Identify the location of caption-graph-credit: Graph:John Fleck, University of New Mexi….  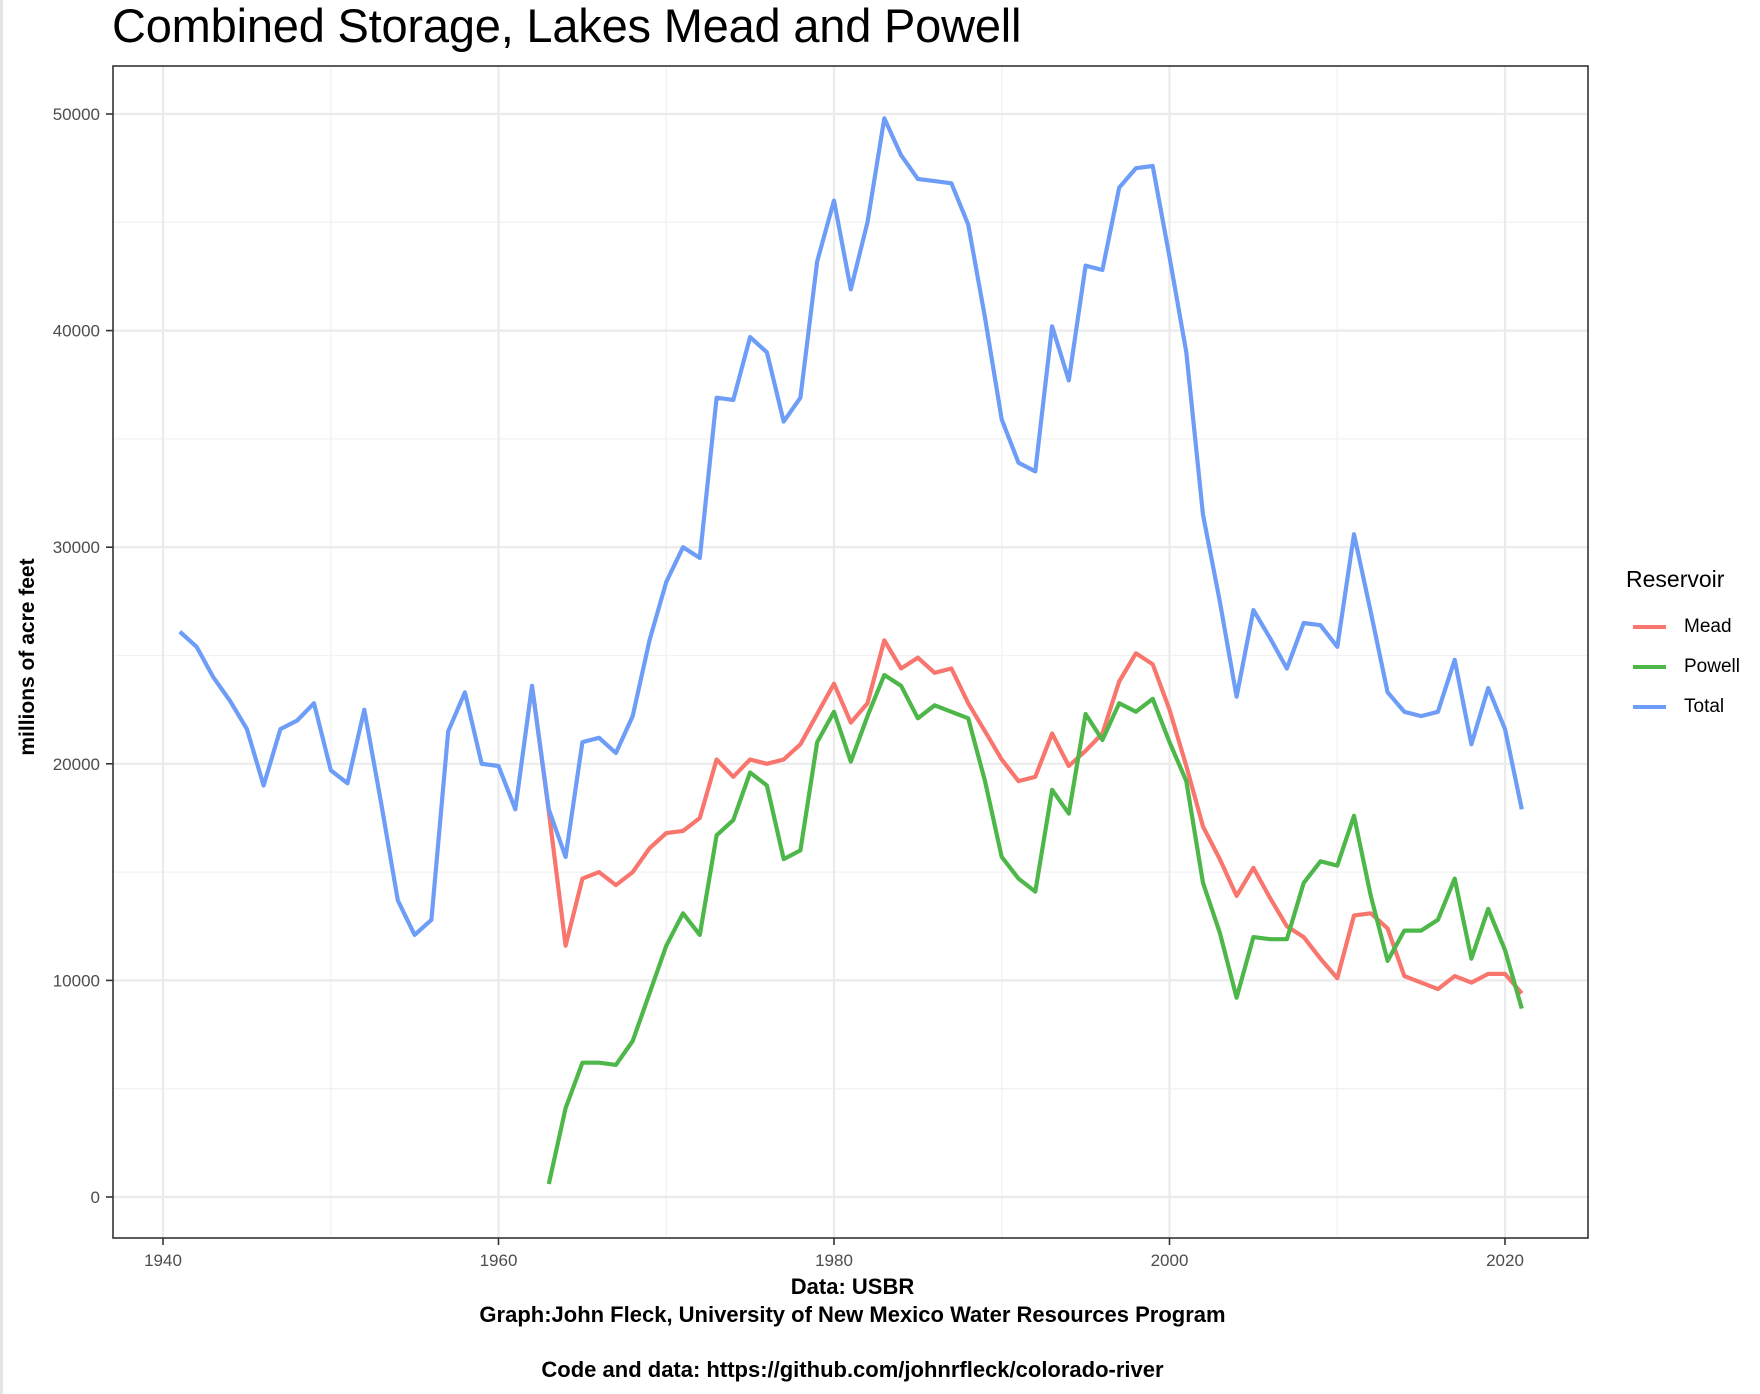
(852, 1314).